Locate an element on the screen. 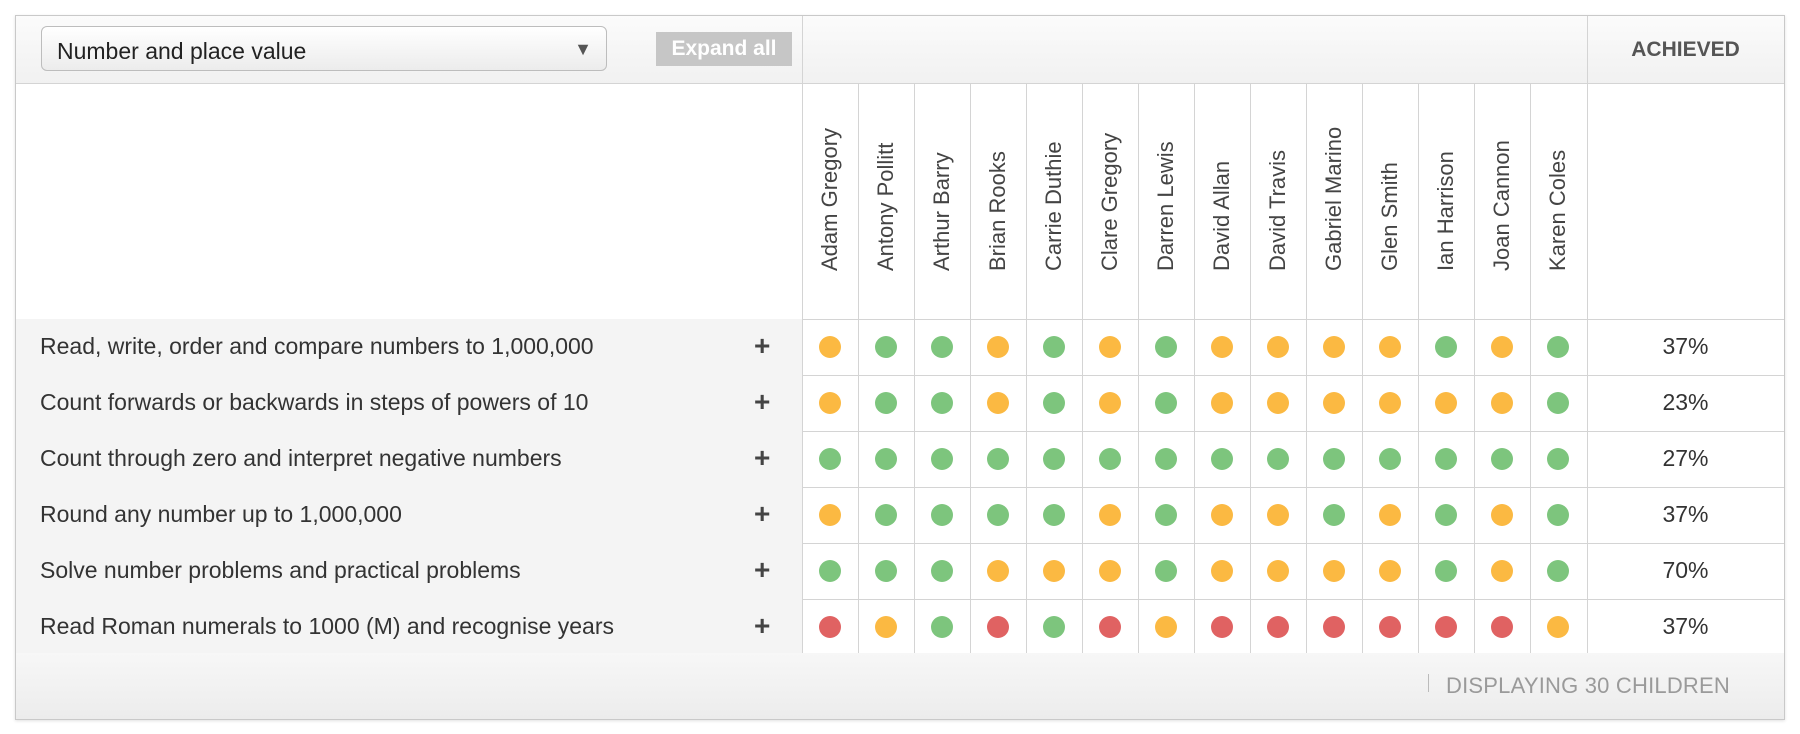  child-column-header: David Allan is located at coordinates (1222, 201).